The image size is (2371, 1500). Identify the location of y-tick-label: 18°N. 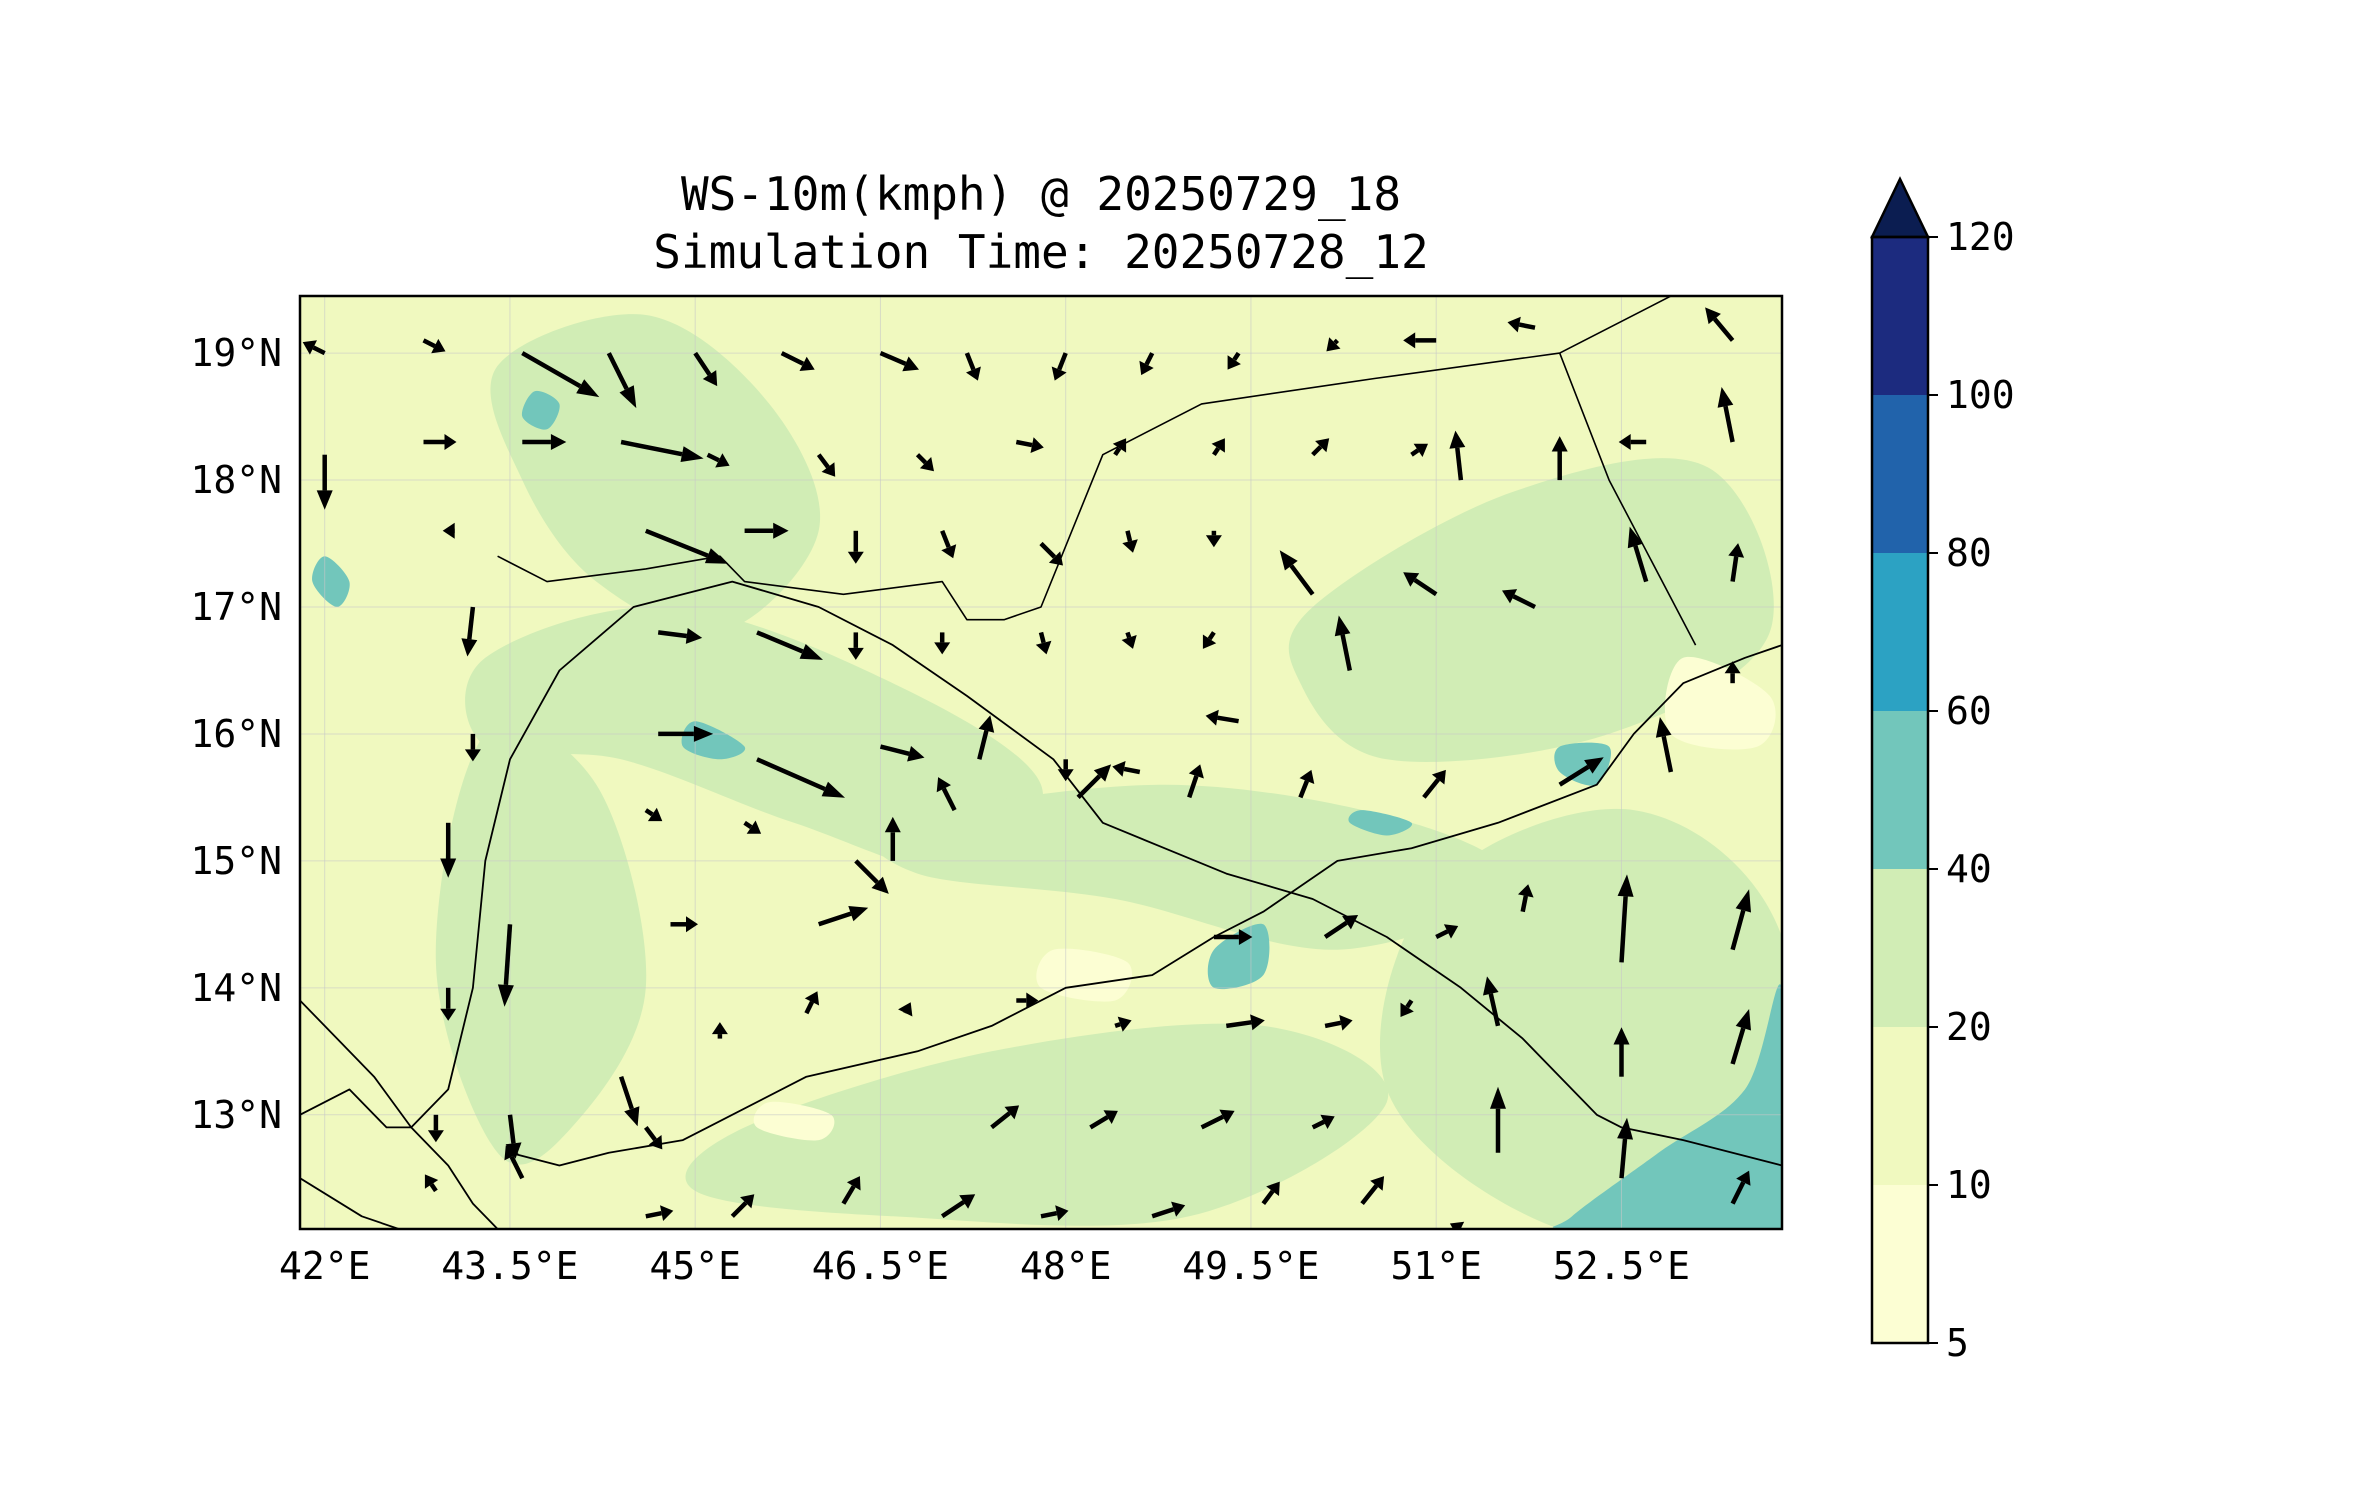
(236, 480).